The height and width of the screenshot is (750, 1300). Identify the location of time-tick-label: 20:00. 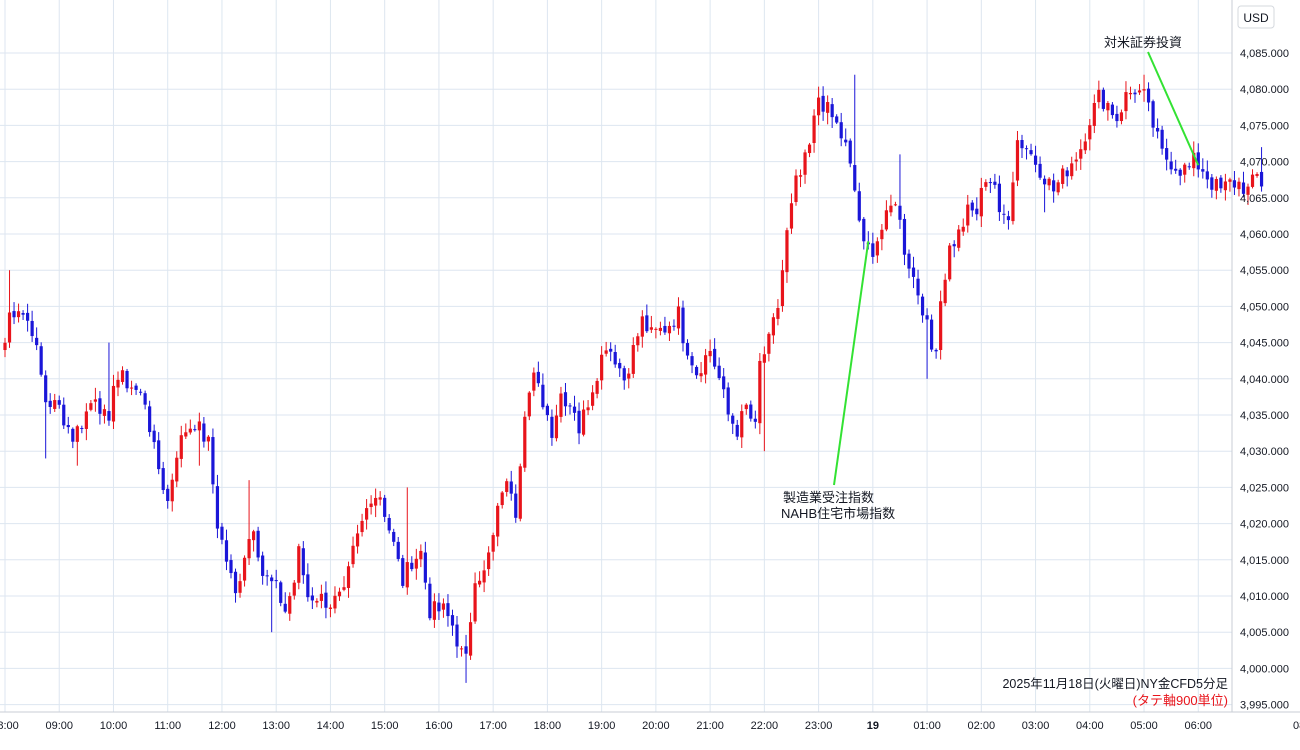
(656, 726).